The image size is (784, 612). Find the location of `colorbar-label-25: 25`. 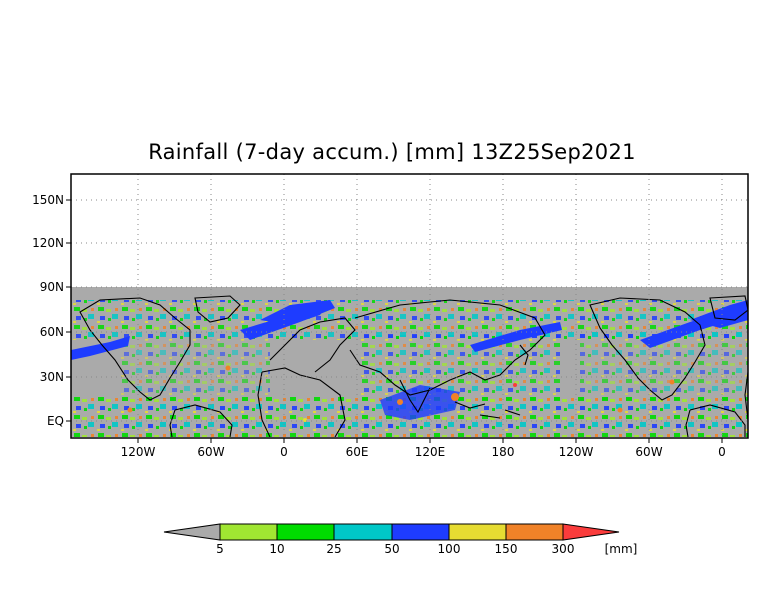

colorbar-label-25: 25 is located at coordinates (334, 549).